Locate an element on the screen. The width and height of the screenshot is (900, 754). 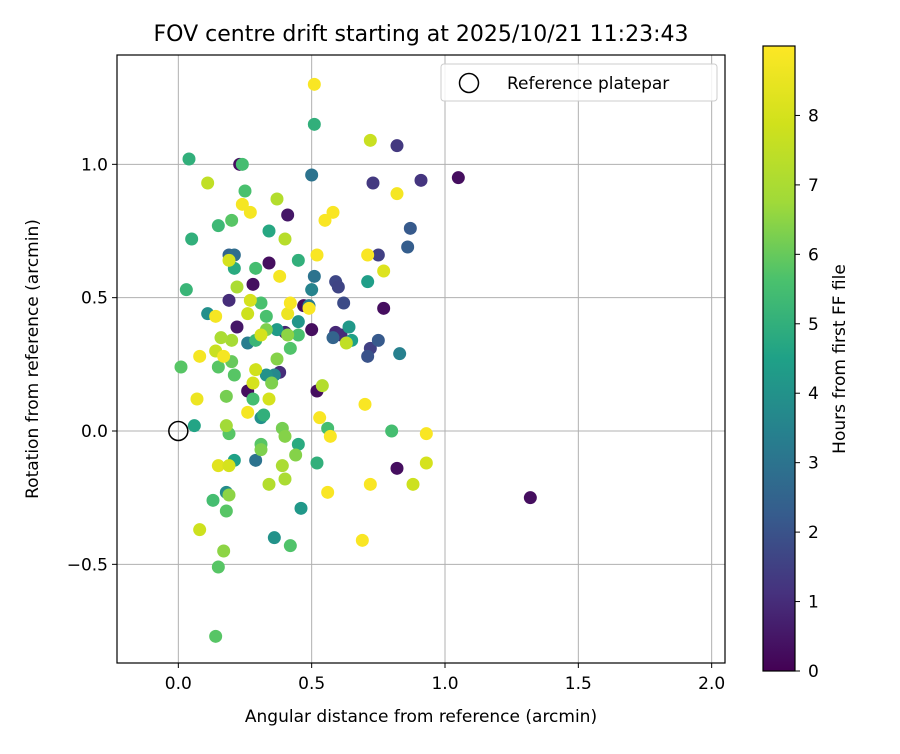
colorbar: 0 1 2 3 4 5 6 7 8 Hours from first FF file is located at coordinates (806, 363).